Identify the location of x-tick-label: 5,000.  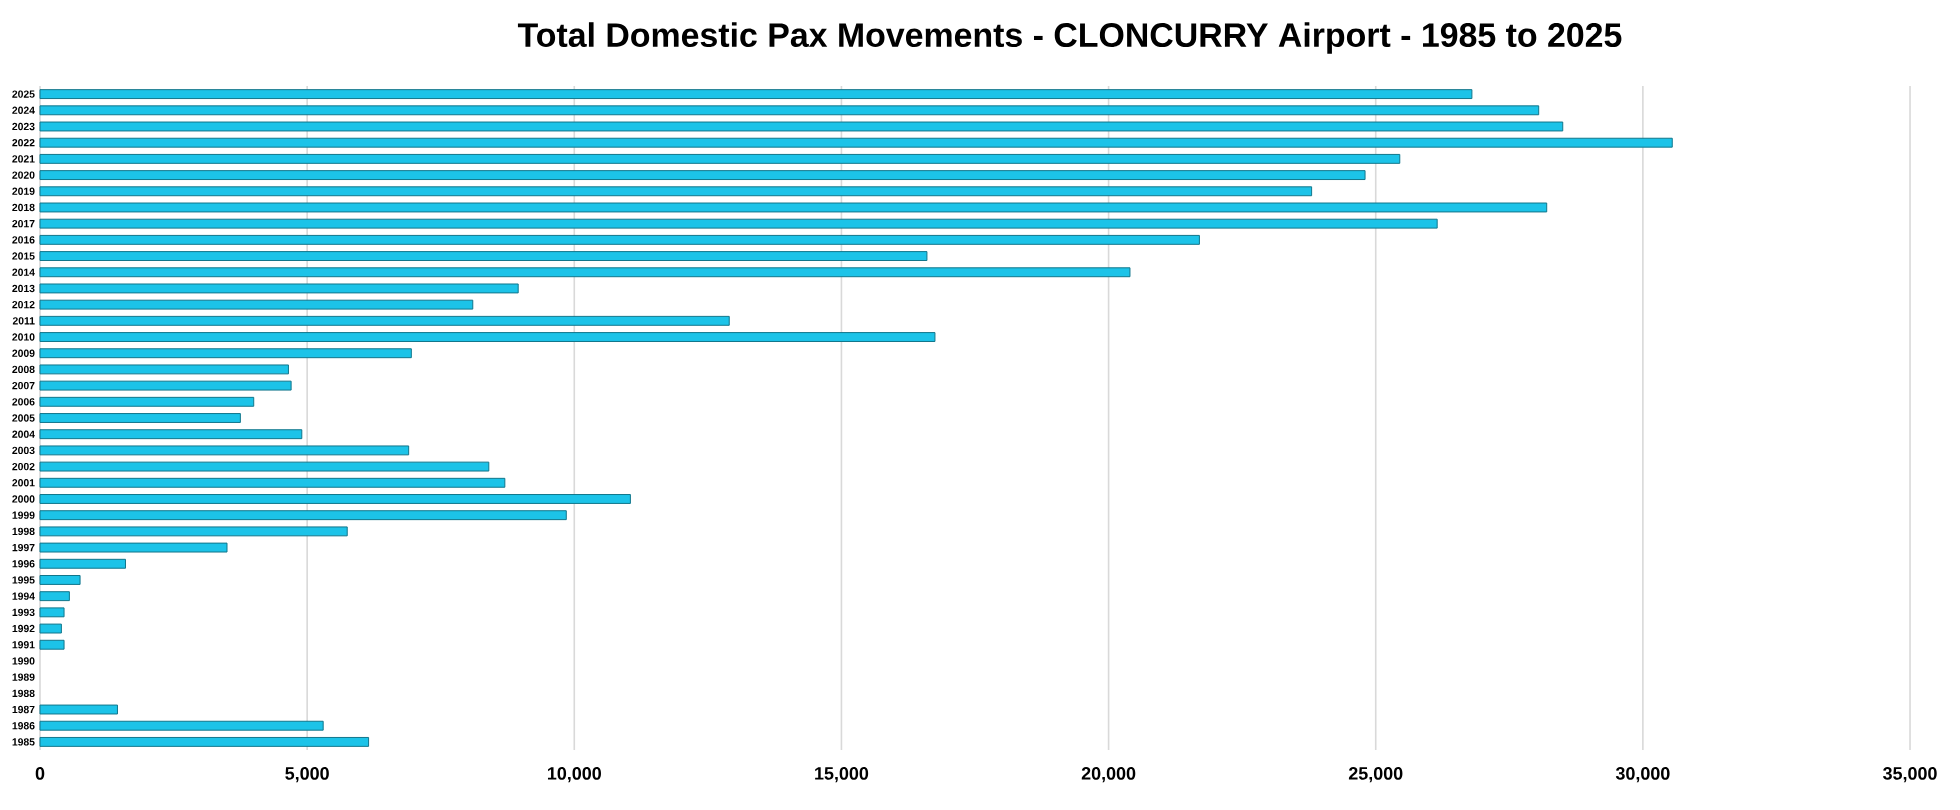
(307, 775).